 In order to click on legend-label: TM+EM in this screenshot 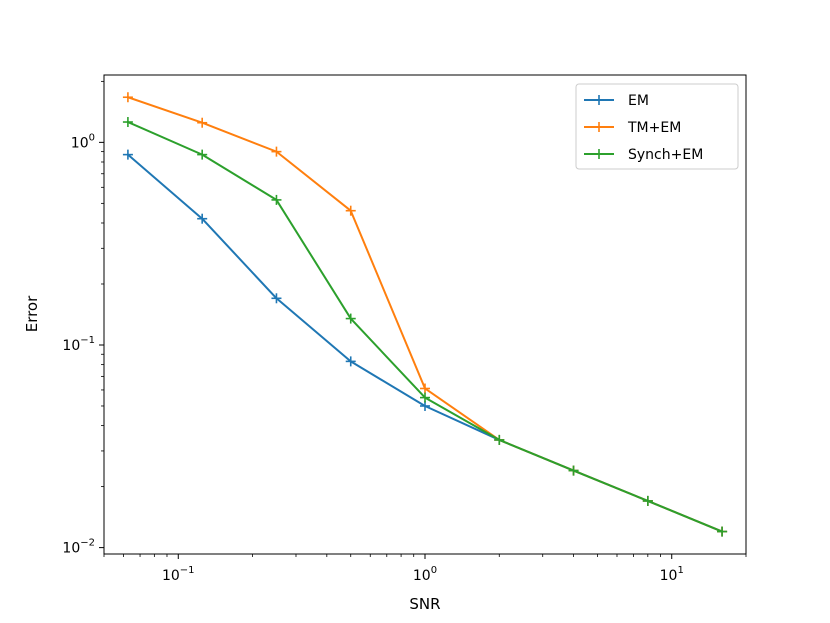, I will do `click(654, 128)`.